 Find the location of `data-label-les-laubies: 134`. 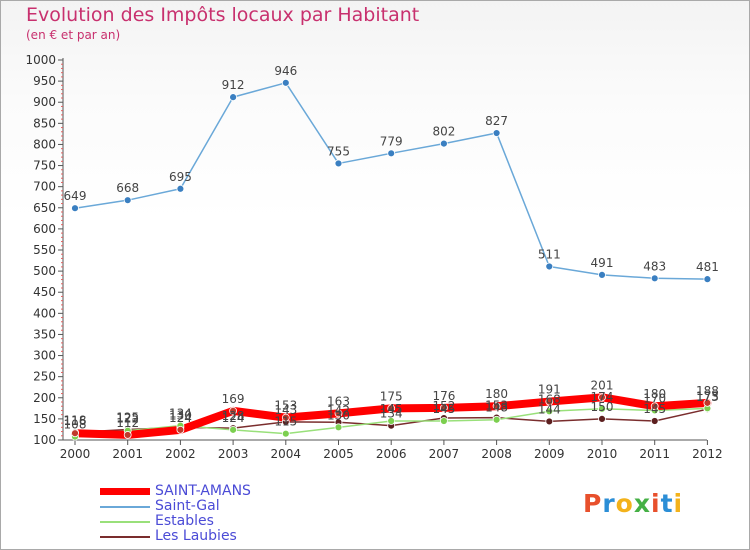

data-label-les-laubies: 134 is located at coordinates (391, 414).